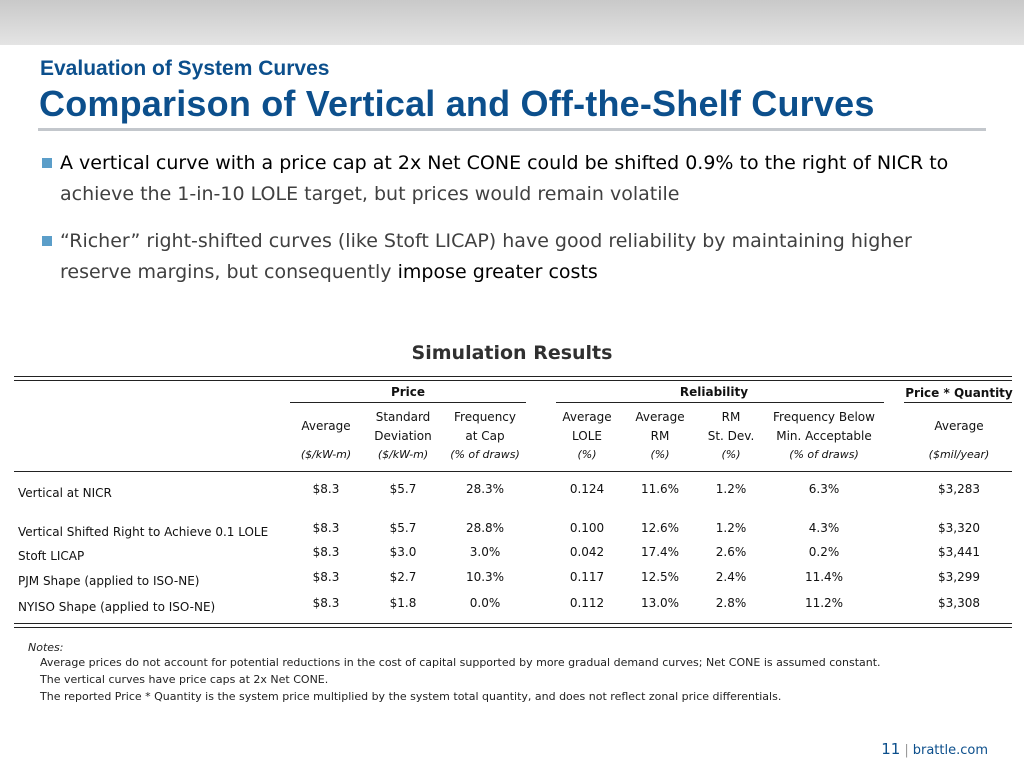 Image resolution: width=1024 pixels, height=768 pixels. What do you see at coordinates (587, 577) in the screenshot?
I see `table-cell: 0.117` at bounding box center [587, 577].